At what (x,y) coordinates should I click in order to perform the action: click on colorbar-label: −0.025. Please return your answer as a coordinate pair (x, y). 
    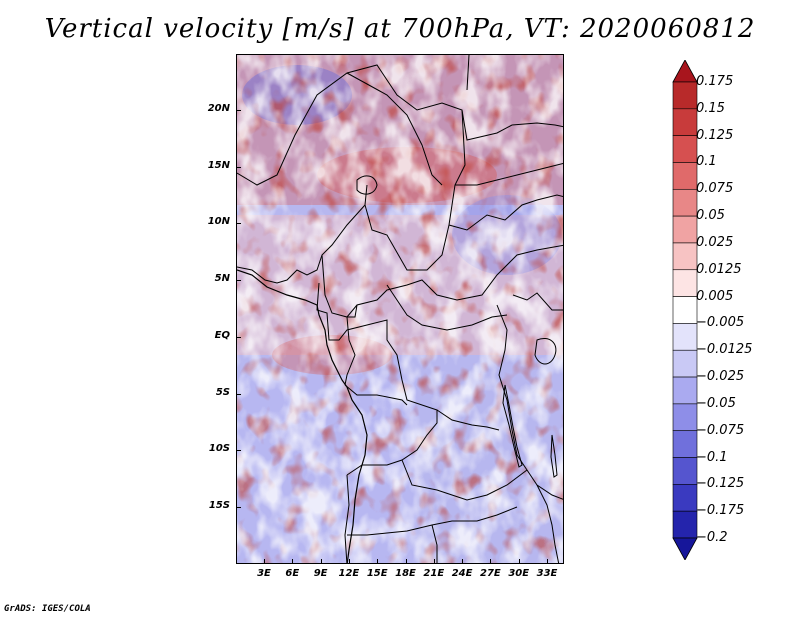
    Looking at the image, I should click on (720, 377).